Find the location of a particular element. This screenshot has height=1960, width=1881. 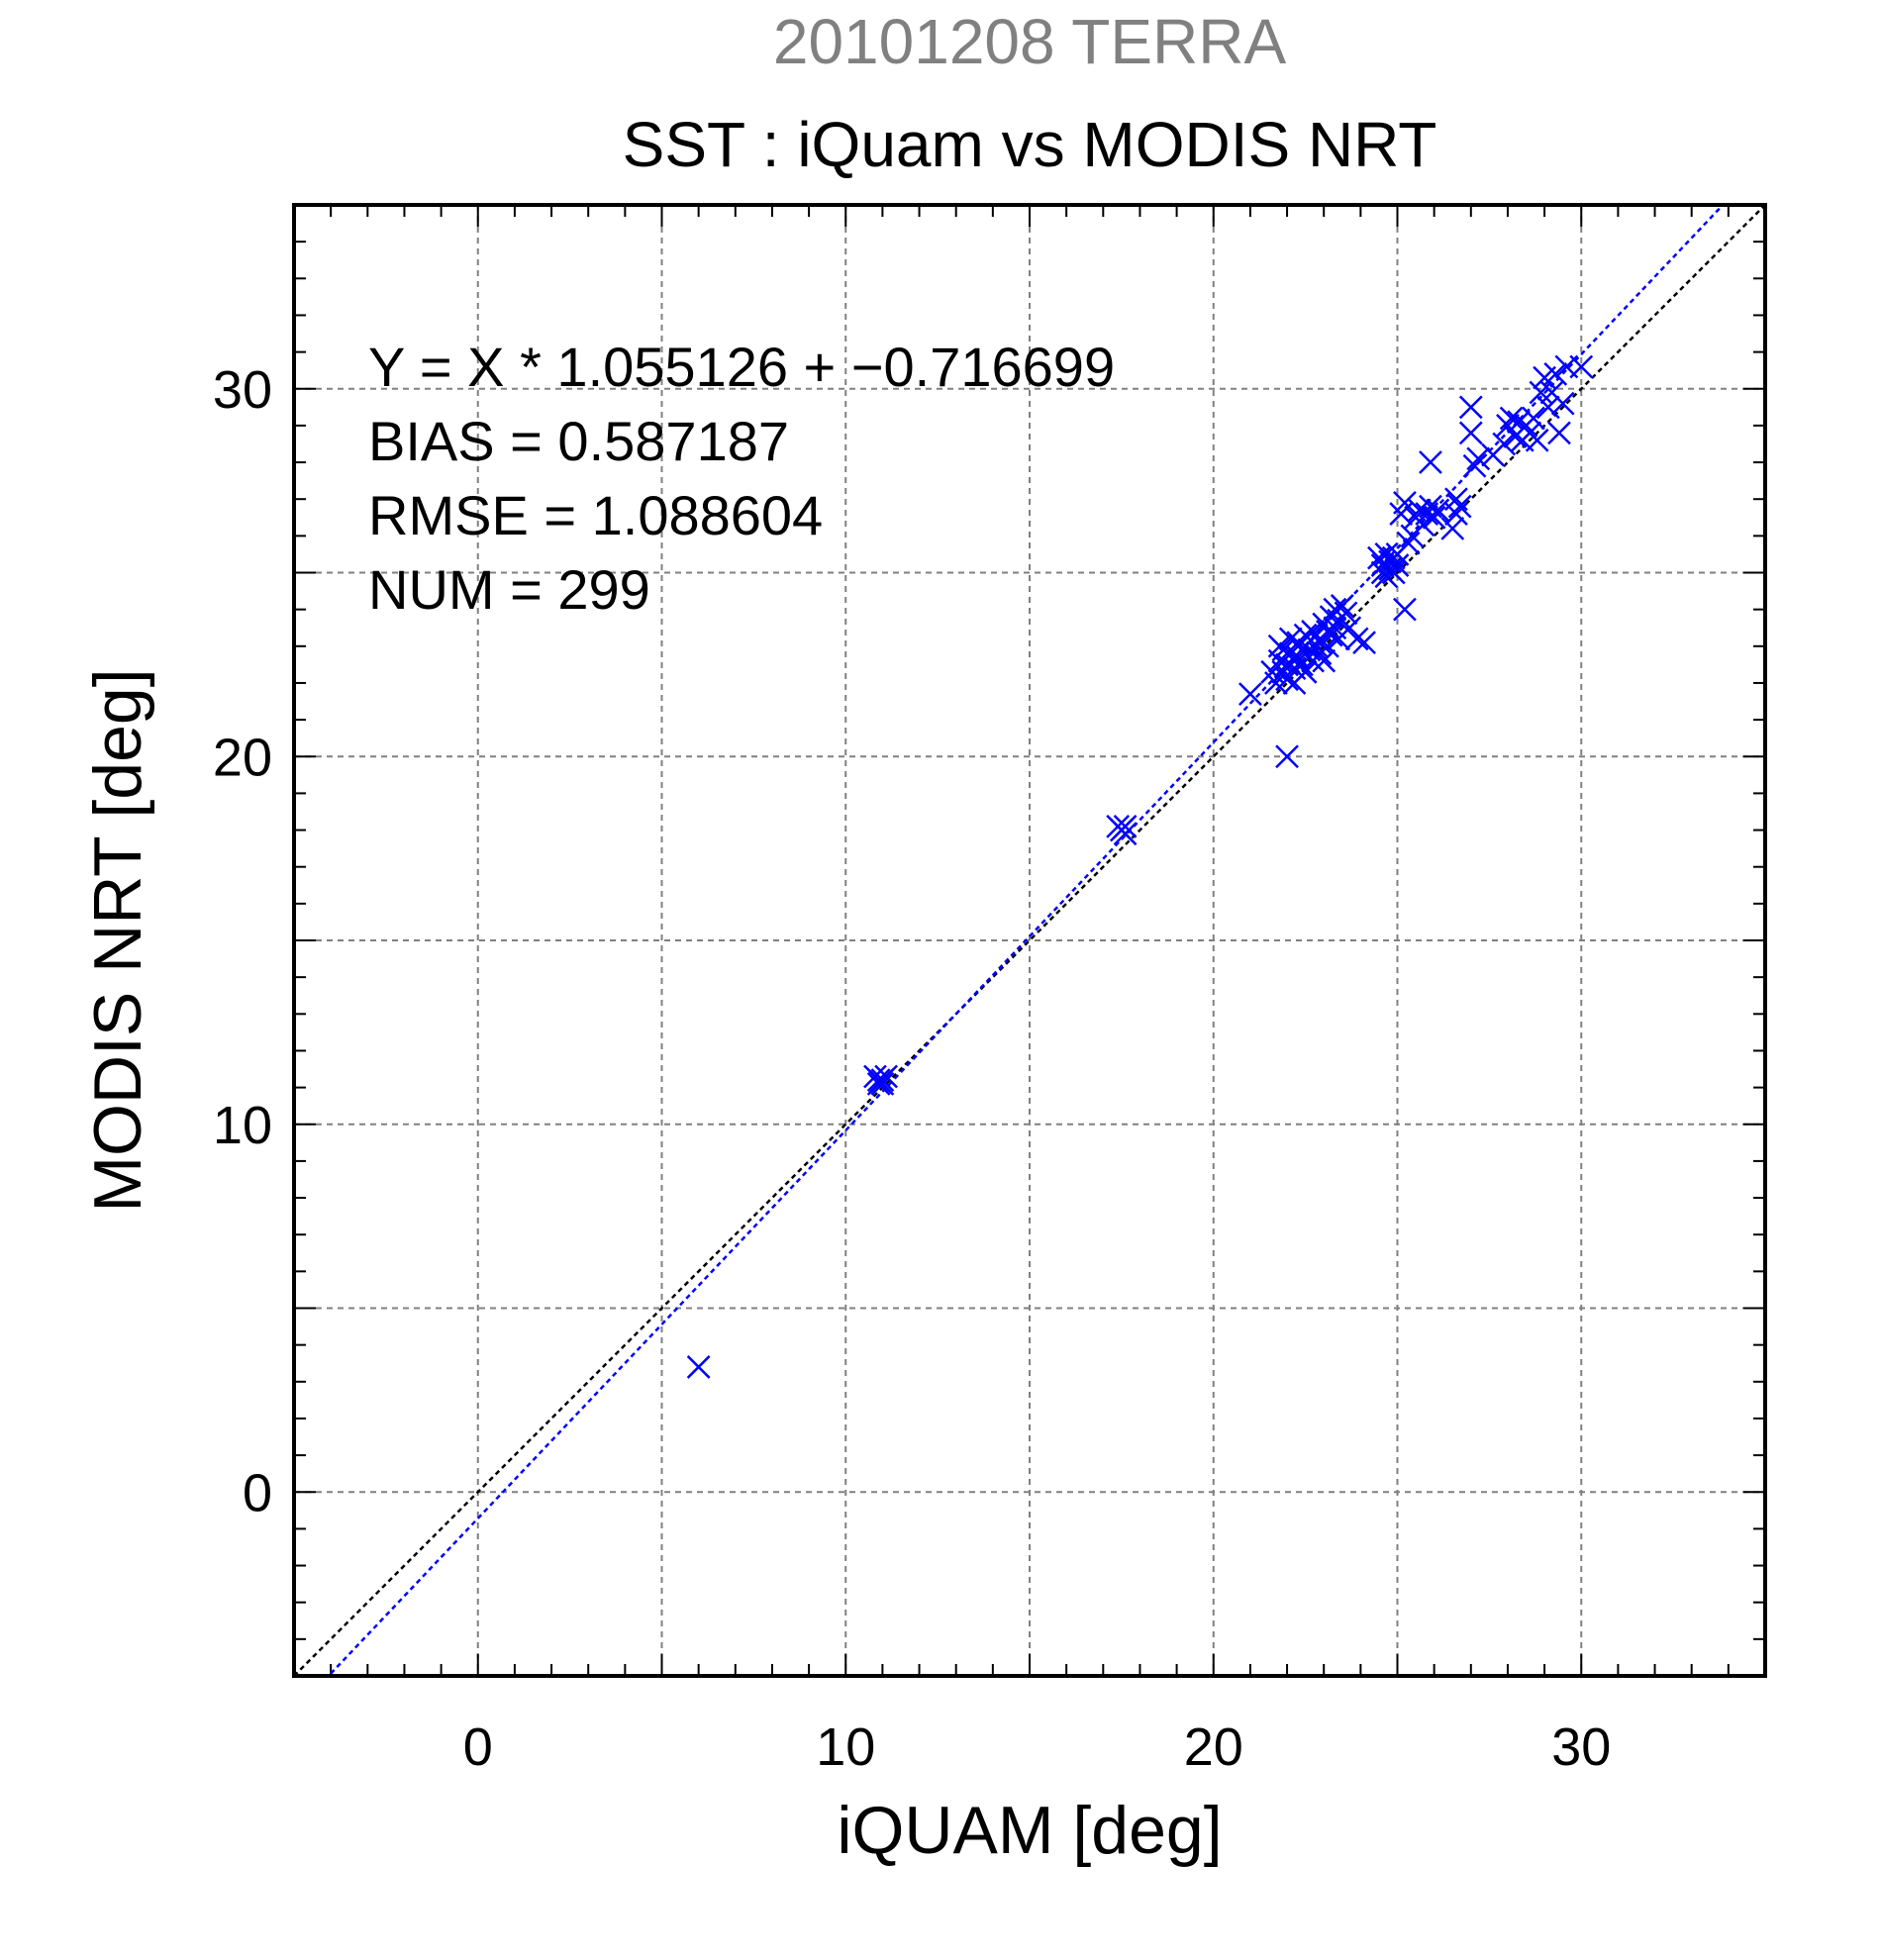

x-tick-label: 0 is located at coordinates (478, 1747).